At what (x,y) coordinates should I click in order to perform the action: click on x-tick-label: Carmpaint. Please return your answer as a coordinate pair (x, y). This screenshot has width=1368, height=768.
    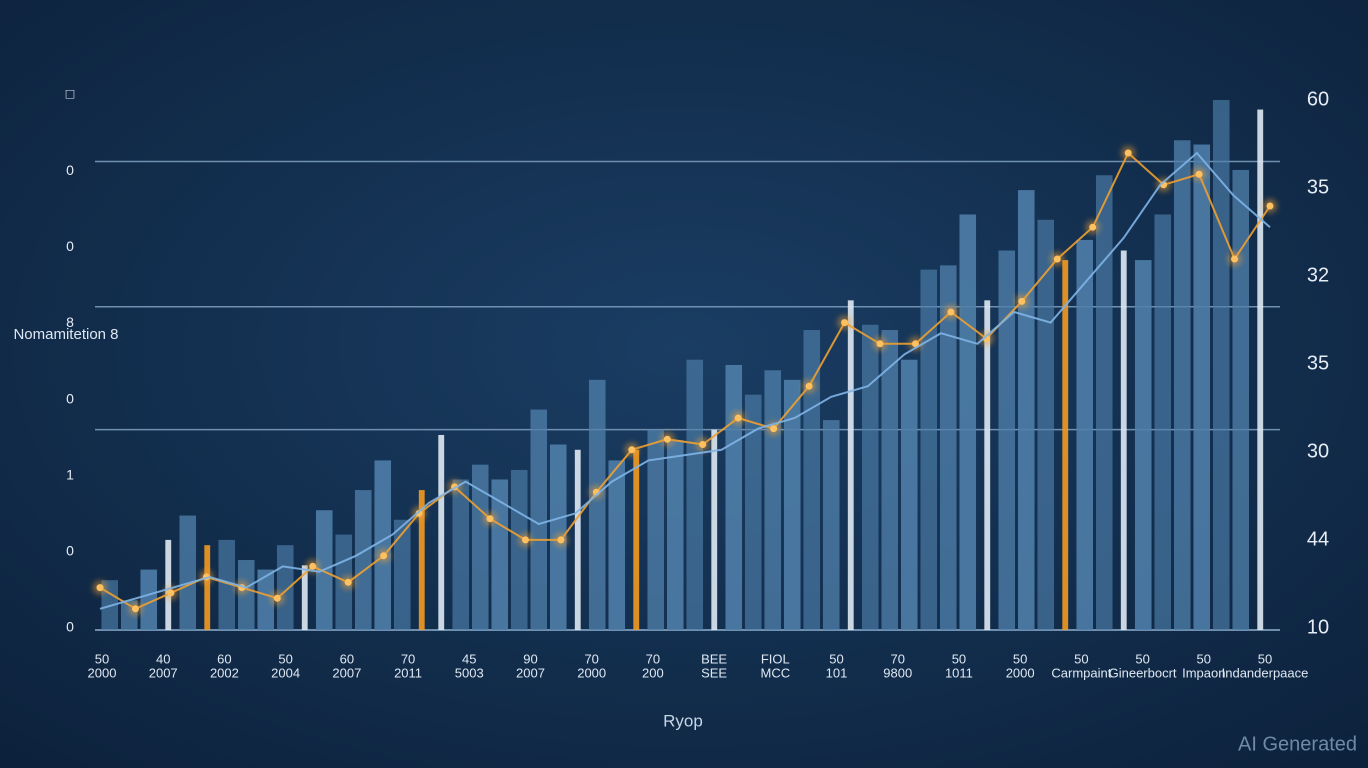
    Looking at the image, I should click on (1081, 672).